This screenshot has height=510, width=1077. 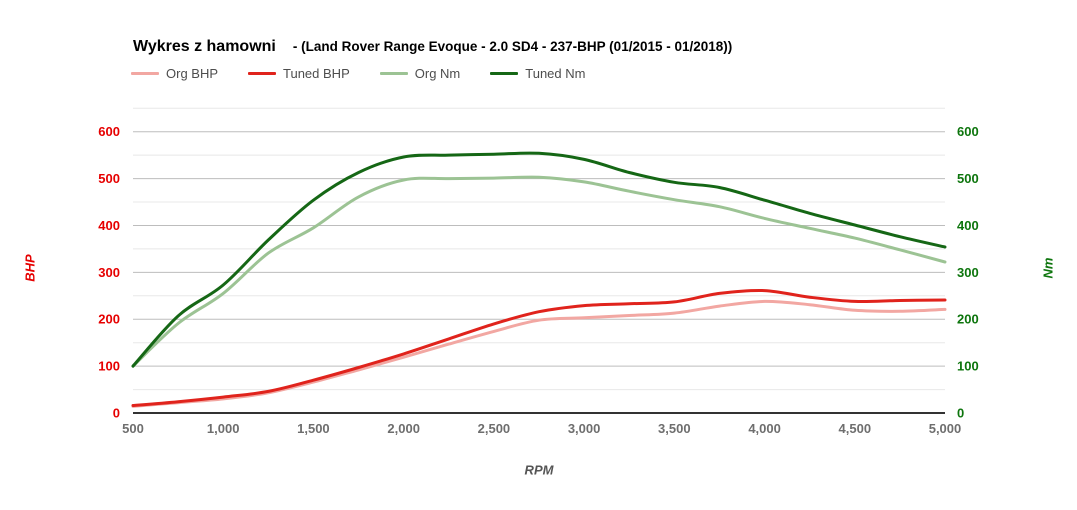 I want to click on legend-item-tuned-bhp: Tuned BHP, so click(x=299, y=73).